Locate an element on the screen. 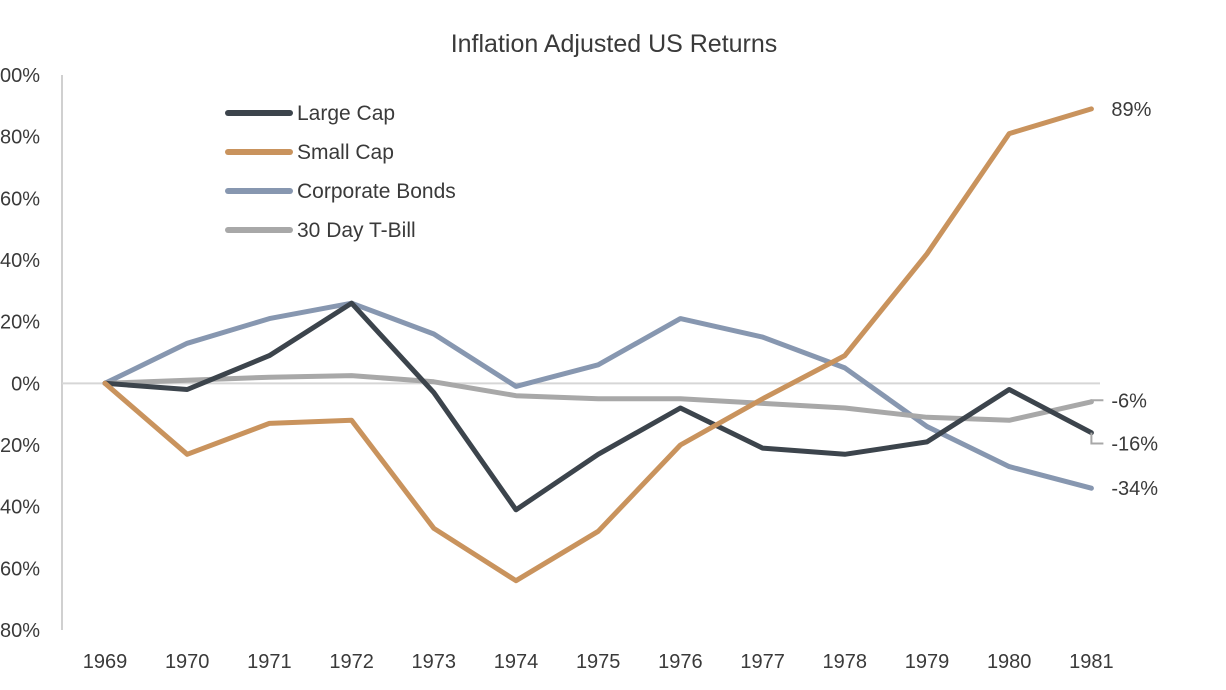 Image resolution: width=1226 pixels, height=690 pixels. x-tick-label: 1978 is located at coordinates (845, 662).